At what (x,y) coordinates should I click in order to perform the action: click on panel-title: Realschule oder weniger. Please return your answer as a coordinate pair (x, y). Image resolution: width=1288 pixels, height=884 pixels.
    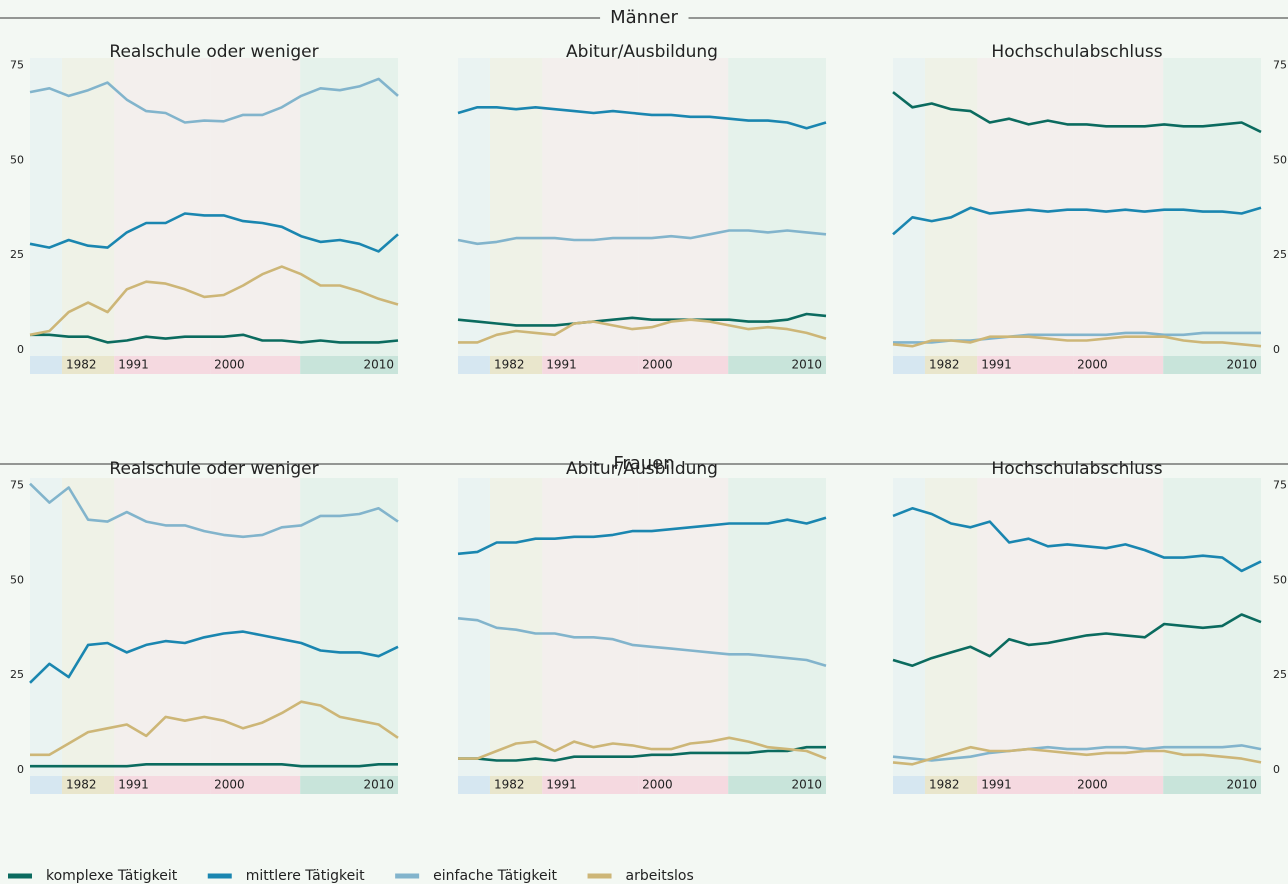
    Looking at the image, I should click on (213, 52).